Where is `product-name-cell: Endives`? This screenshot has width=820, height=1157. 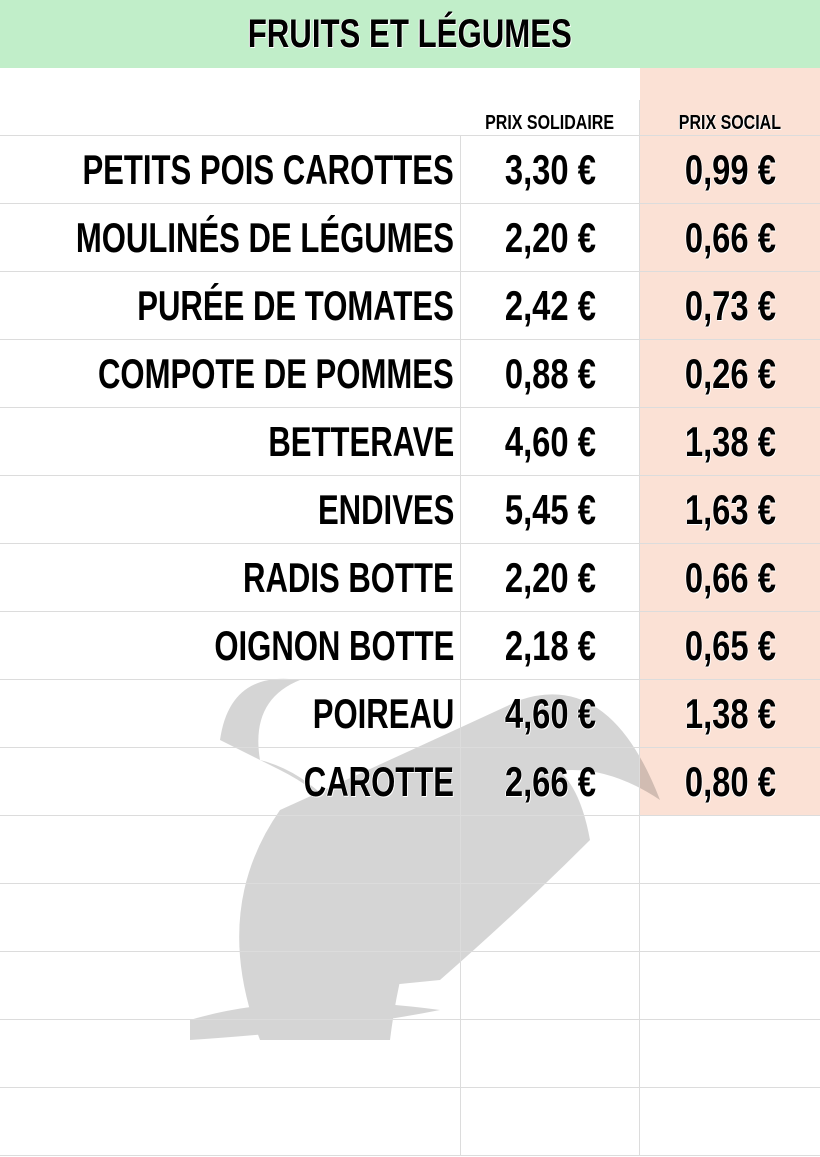 product-name-cell: Endives is located at coordinates (230, 509).